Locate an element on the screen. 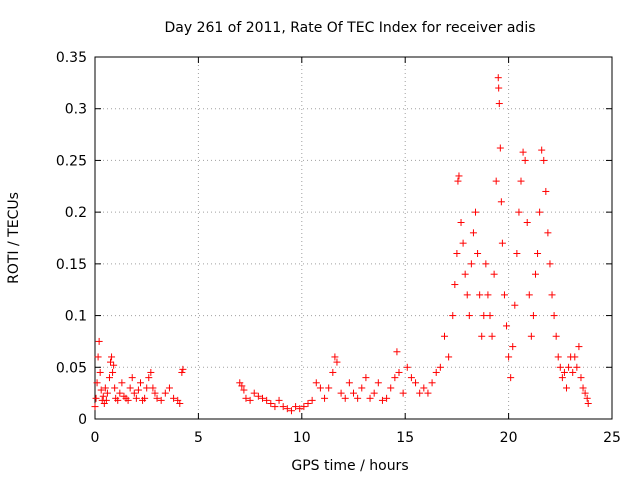  y-tick-label: 0.1 is located at coordinates (76, 317).